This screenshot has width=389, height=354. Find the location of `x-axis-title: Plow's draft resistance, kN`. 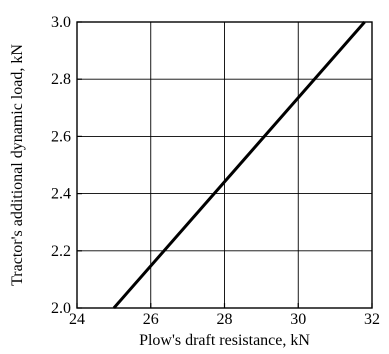

x-axis-title: Plow's draft resistance, kN is located at coordinates (224, 340).